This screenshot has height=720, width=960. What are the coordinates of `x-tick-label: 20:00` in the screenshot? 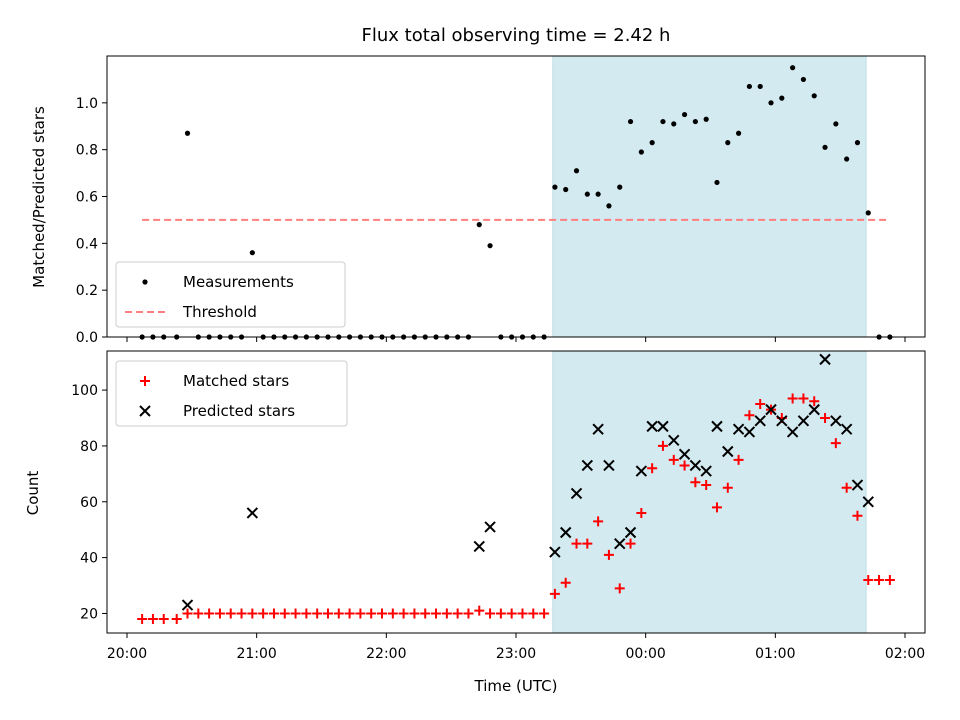 It's located at (127, 654).